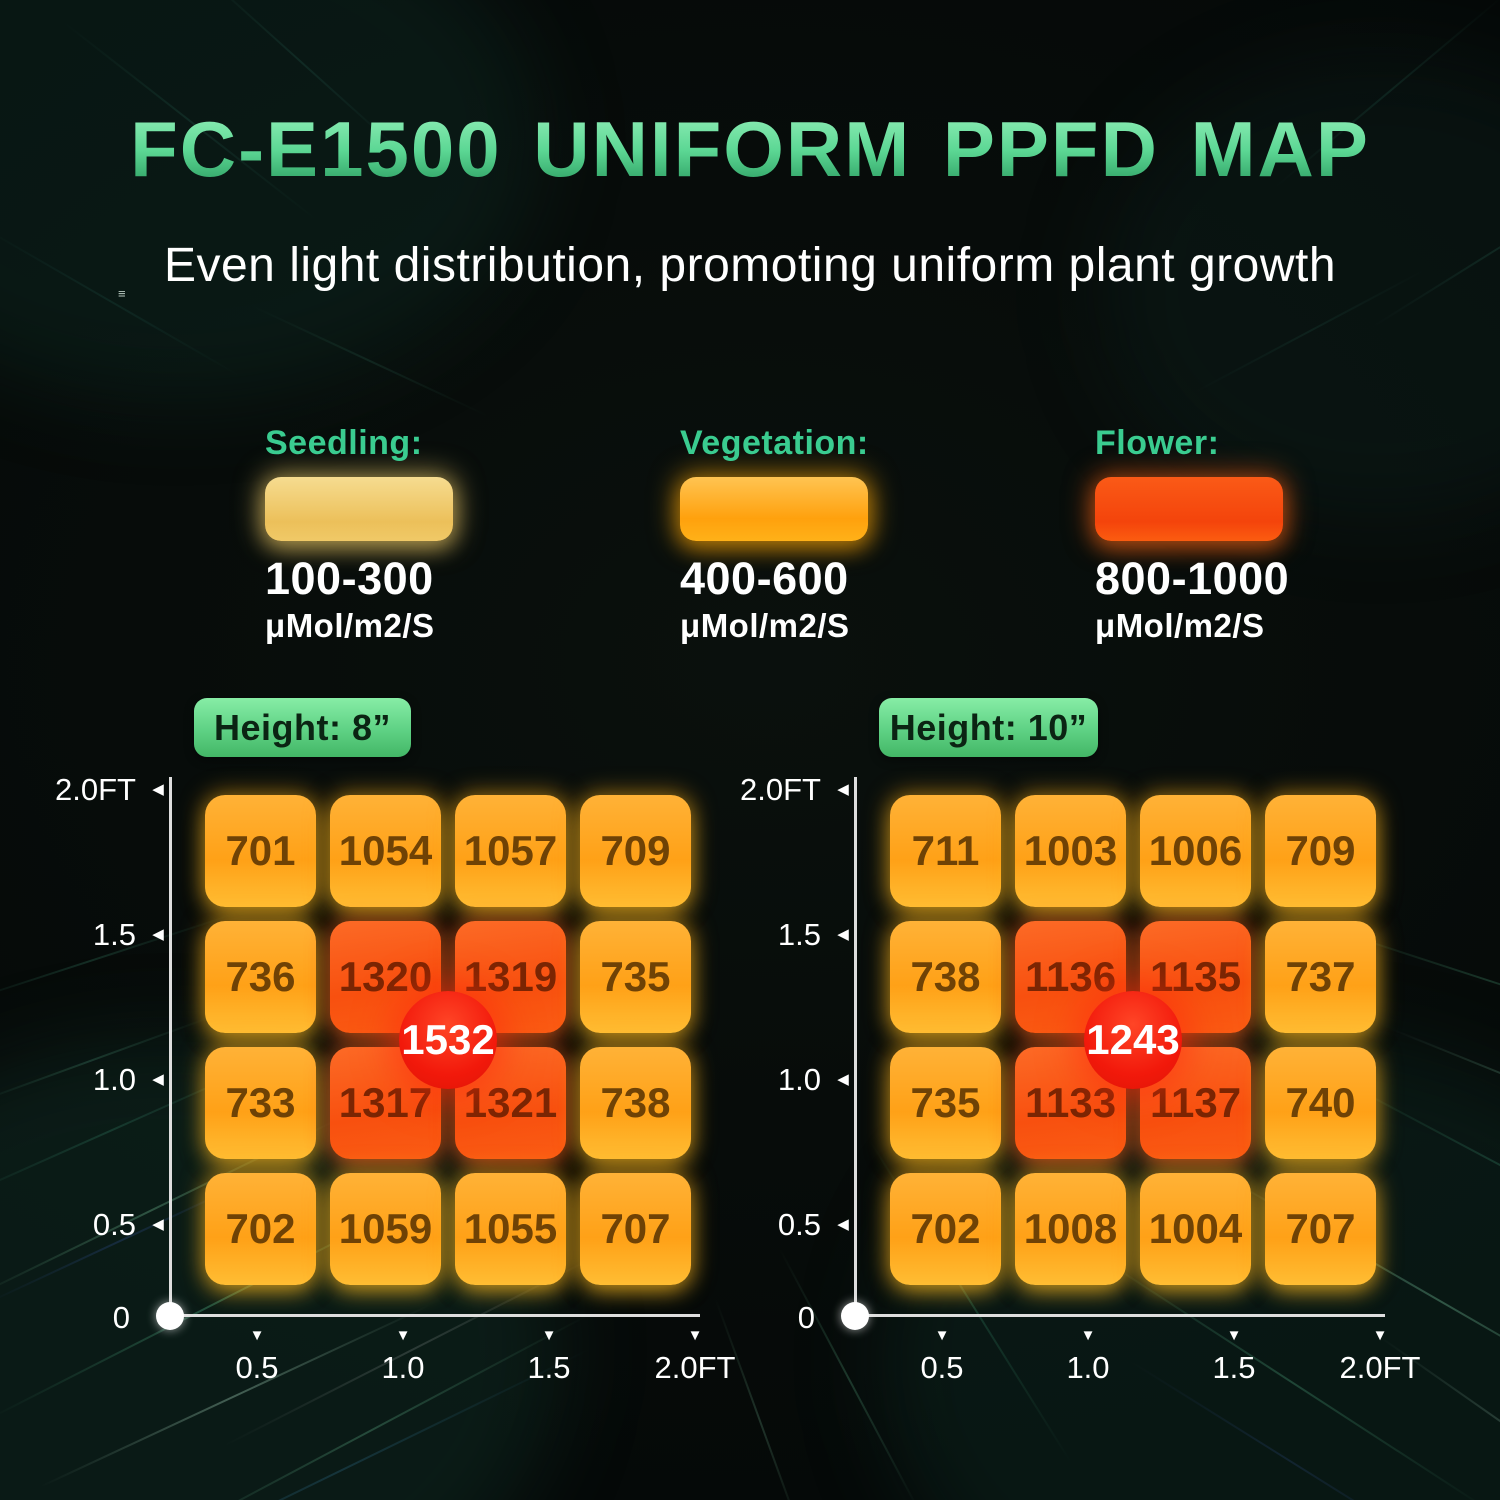  I want to click on peak-value-badge: 1532, so click(448, 1040).